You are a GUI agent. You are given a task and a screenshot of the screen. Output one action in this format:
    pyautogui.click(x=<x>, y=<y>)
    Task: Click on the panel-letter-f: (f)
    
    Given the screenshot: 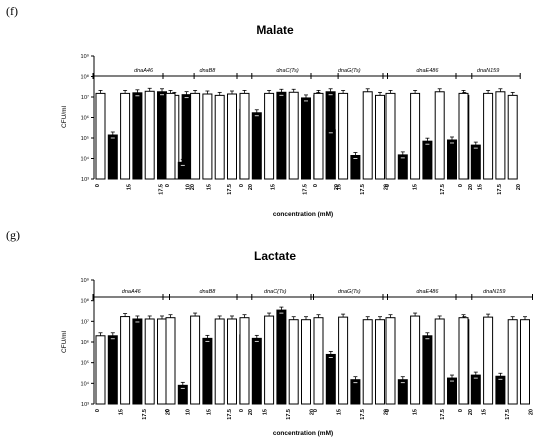 What is the action you would take?
    pyautogui.click(x=12, y=11)
    